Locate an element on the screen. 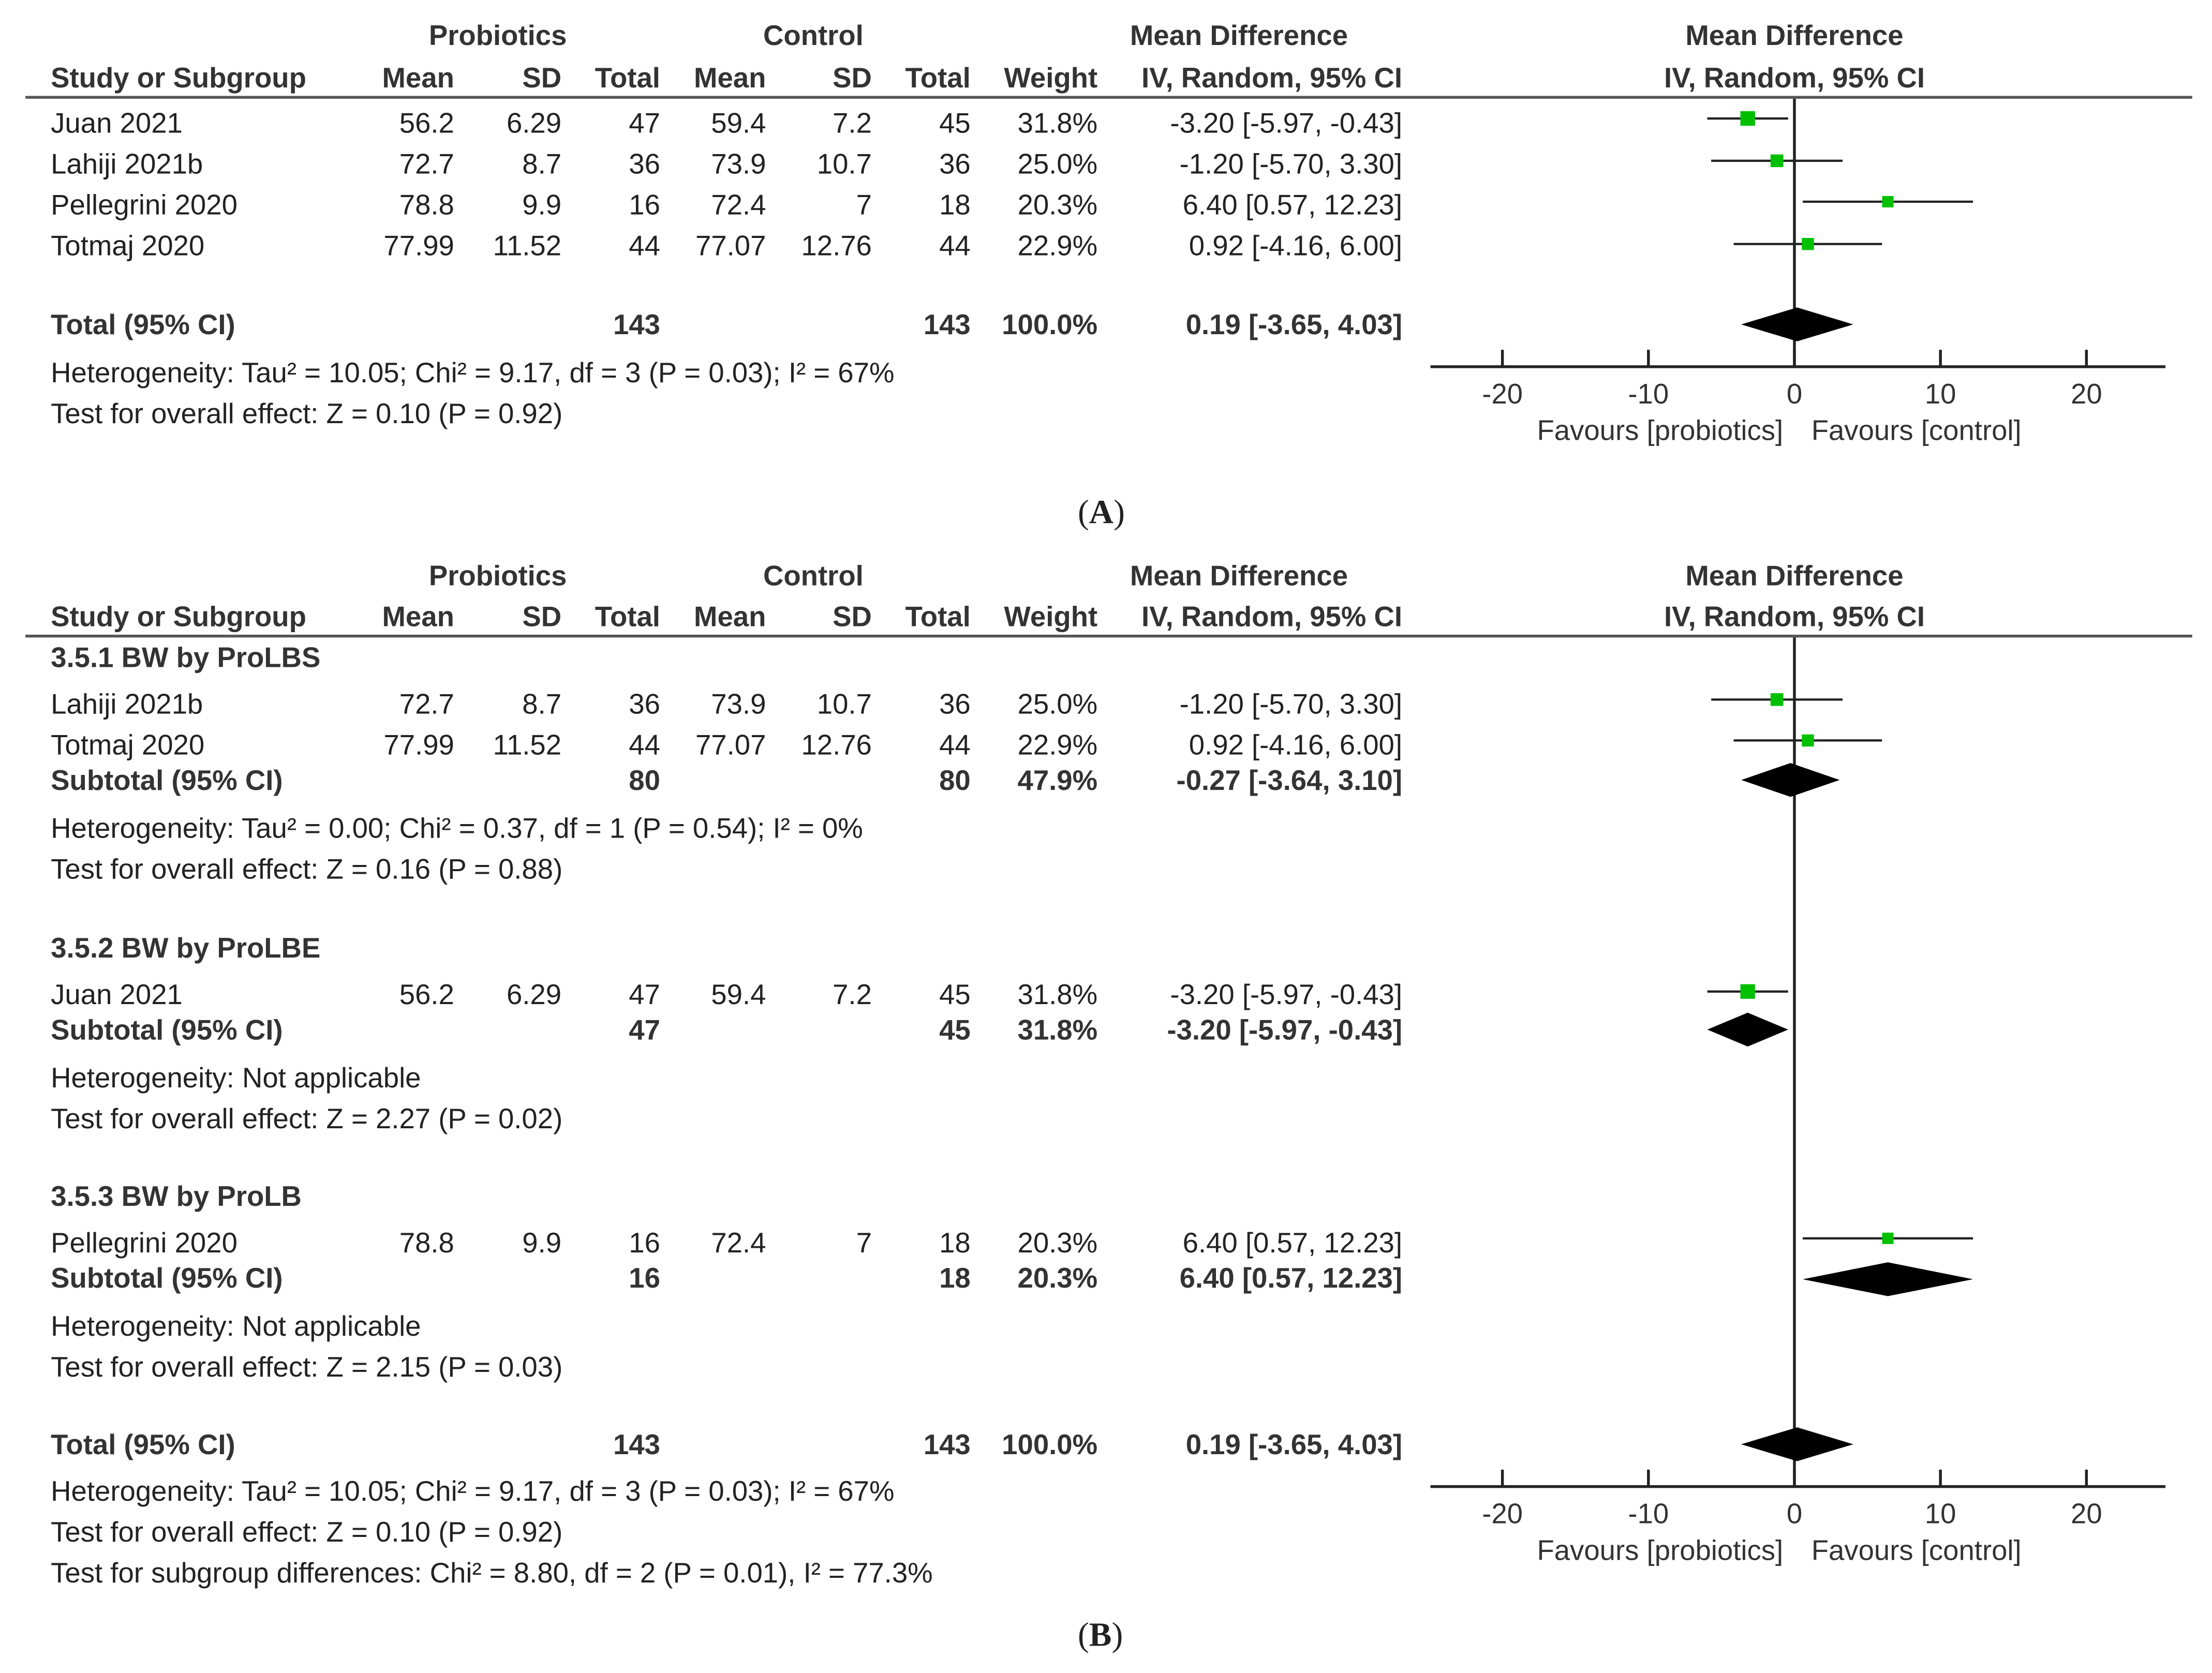 The image size is (2212, 1673). panel-b-letter: B is located at coordinates (1100, 1636).